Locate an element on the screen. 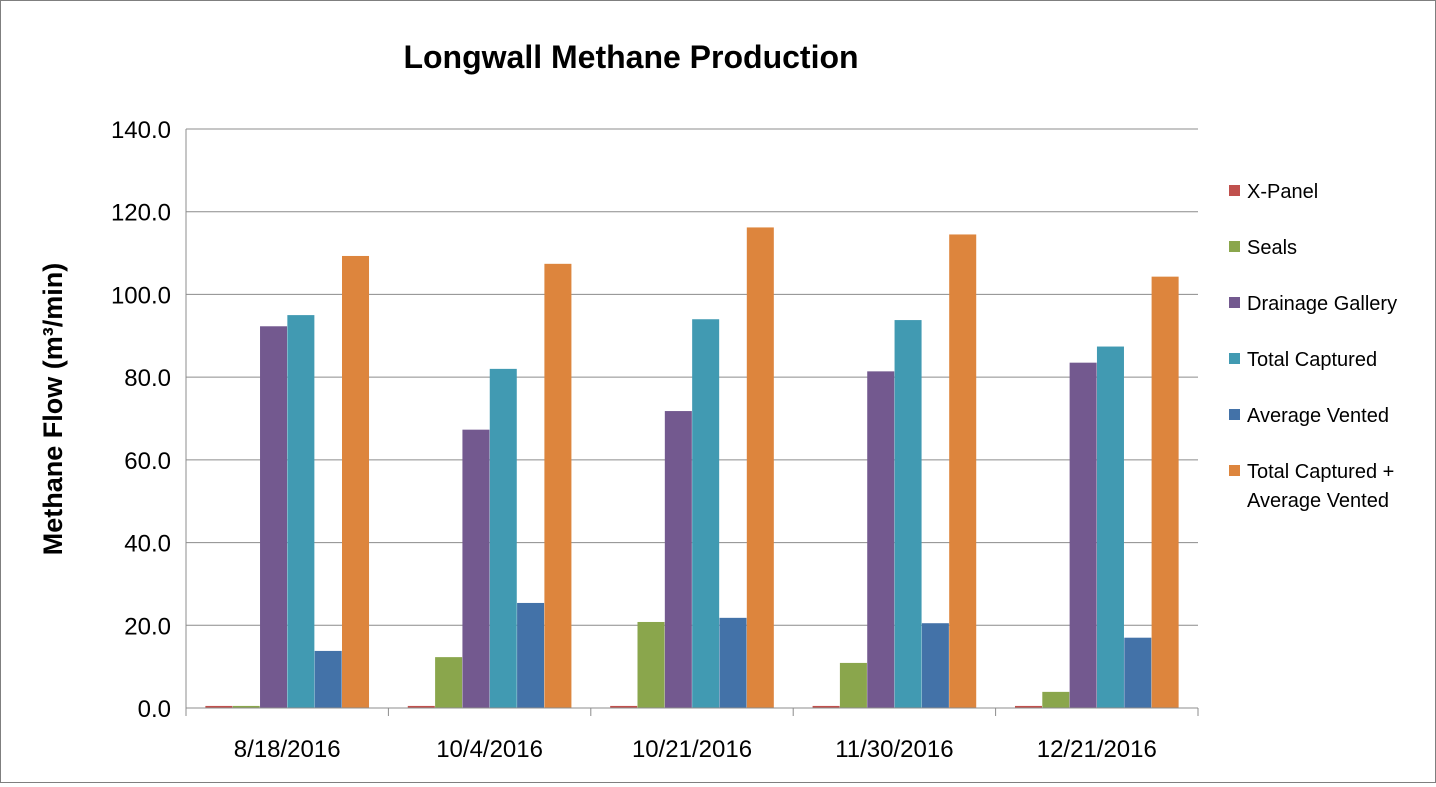 This screenshot has width=1436, height=787. x-tick-label: 11/30/2016 is located at coordinates (894, 749).